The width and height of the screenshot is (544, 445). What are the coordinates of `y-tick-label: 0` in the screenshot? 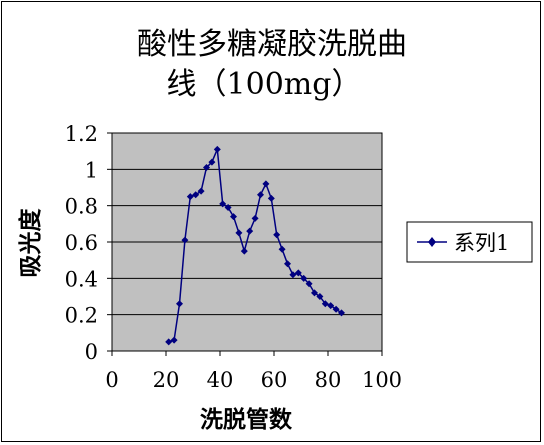 It's located at (91, 352).